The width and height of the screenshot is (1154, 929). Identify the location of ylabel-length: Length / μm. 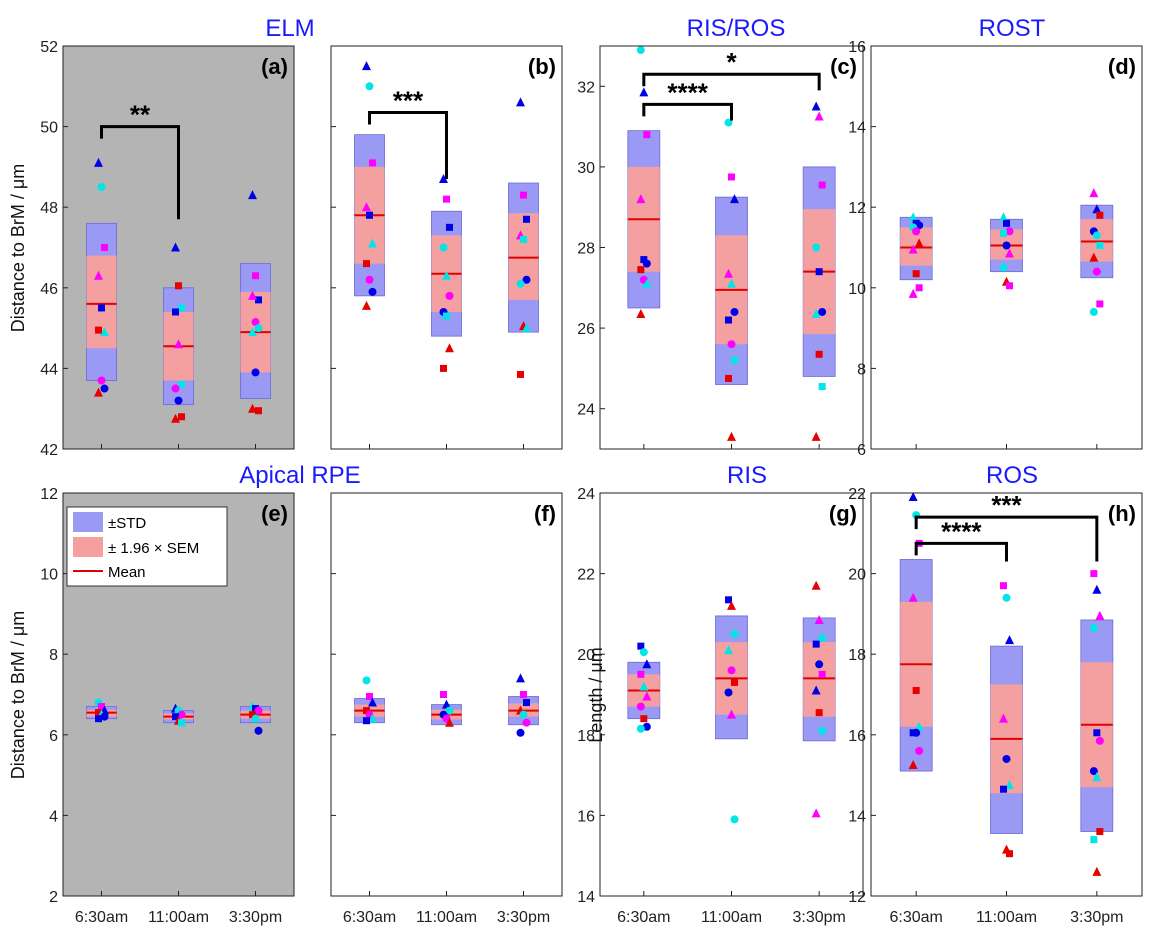
(596, 694).